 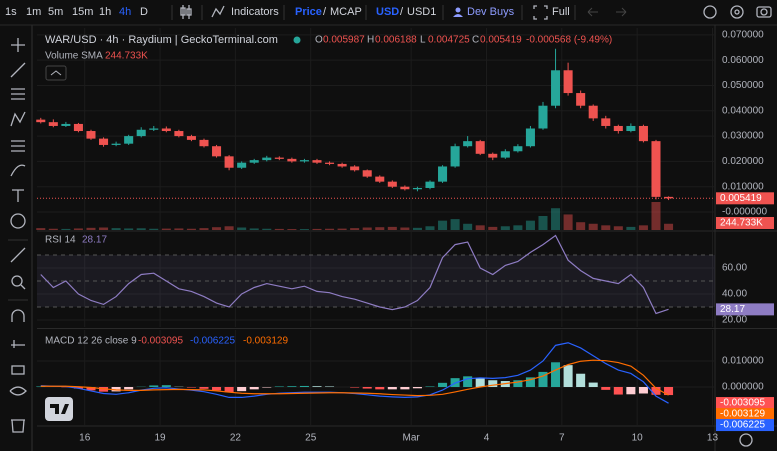 What do you see at coordinates (20, 238) in the screenshot?
I see `drawing-toolbar` at bounding box center [20, 238].